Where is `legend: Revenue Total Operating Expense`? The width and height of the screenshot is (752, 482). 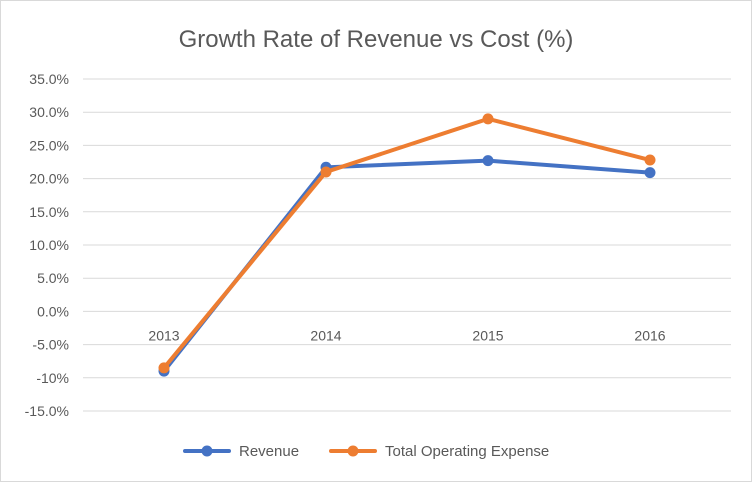 legend: Revenue Total Operating Expense is located at coordinates (366, 451).